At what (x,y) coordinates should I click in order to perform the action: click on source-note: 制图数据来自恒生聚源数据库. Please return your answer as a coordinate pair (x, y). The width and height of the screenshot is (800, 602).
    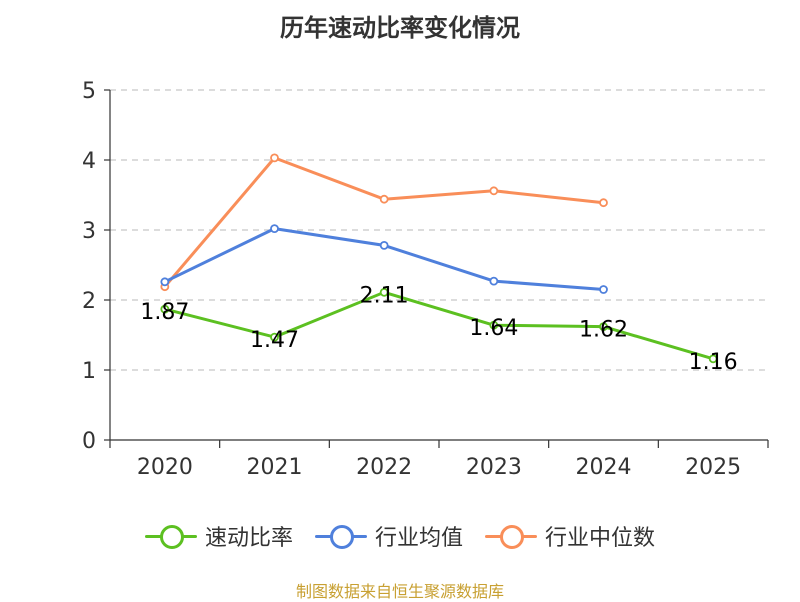
    Looking at the image, I should click on (399, 591).